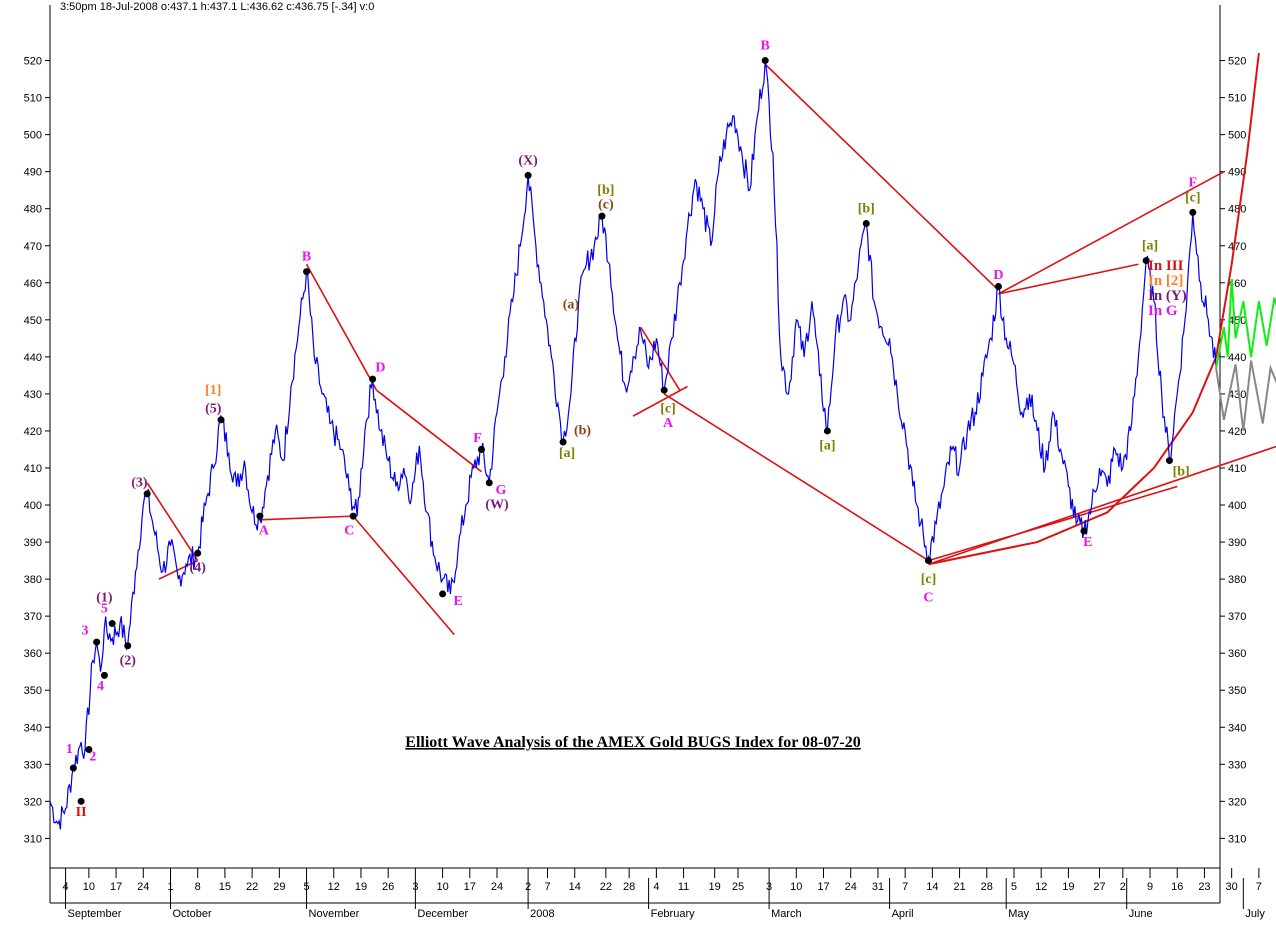  What do you see at coordinates (100, 686) in the screenshot?
I see `wave-label: 4` at bounding box center [100, 686].